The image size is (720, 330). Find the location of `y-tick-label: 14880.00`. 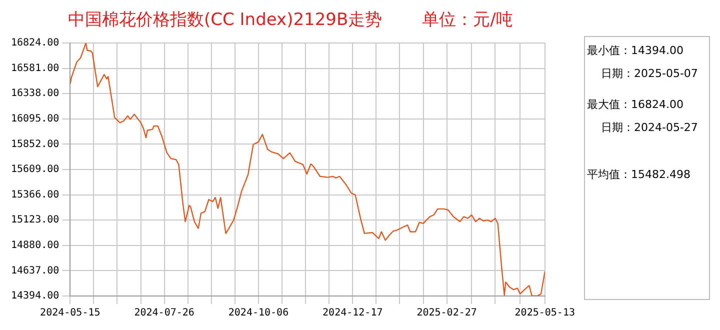

y-tick-label: 14880.00 is located at coordinates (35, 245).